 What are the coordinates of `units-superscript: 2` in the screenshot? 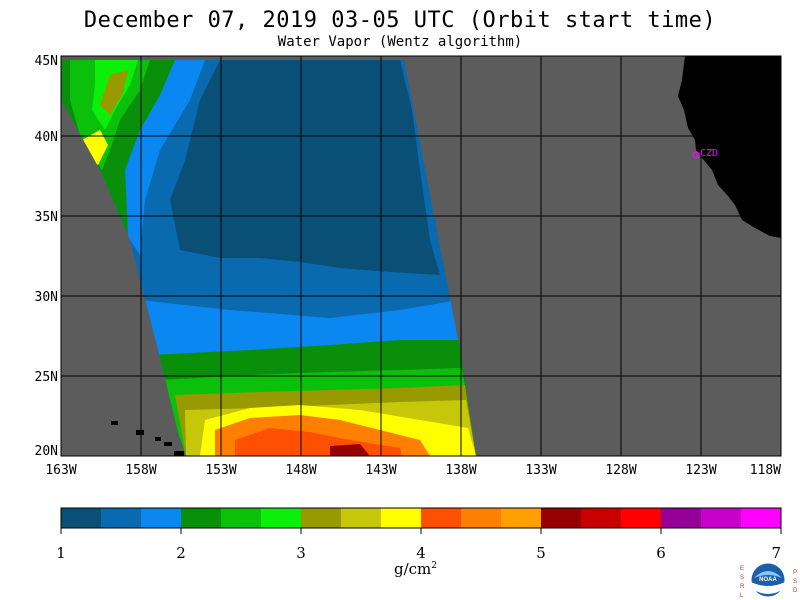 It's located at (434, 566).